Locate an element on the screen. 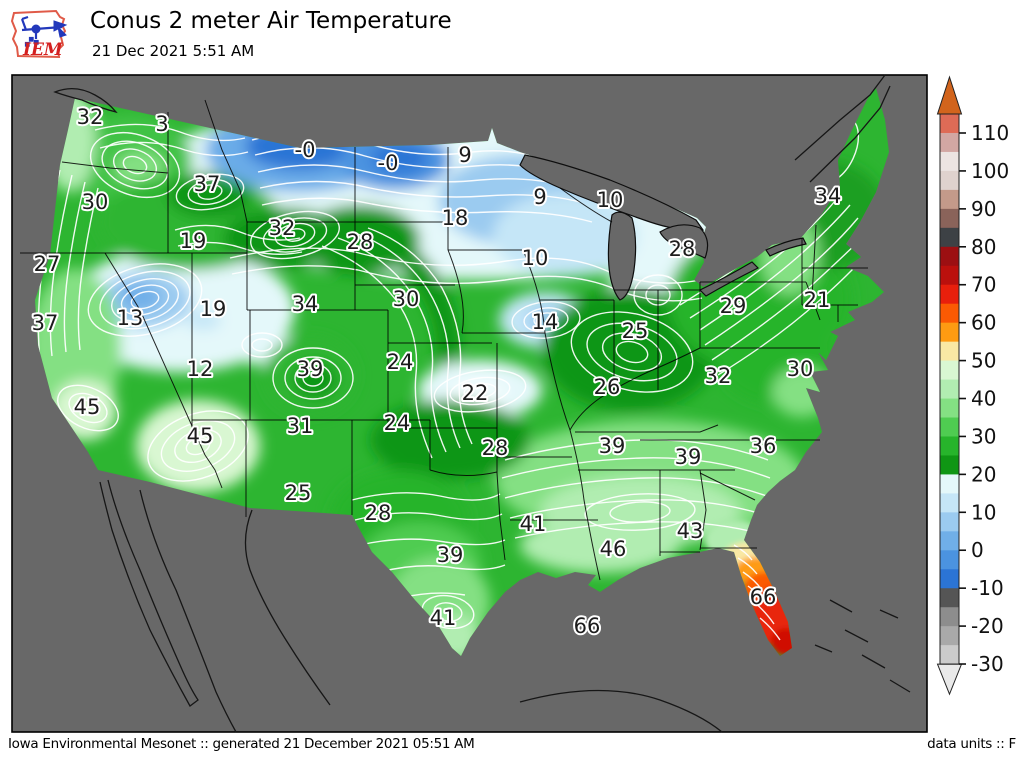 The height and width of the screenshot is (768, 1024). iem-logo-text: IEM is located at coordinates (43, 50).